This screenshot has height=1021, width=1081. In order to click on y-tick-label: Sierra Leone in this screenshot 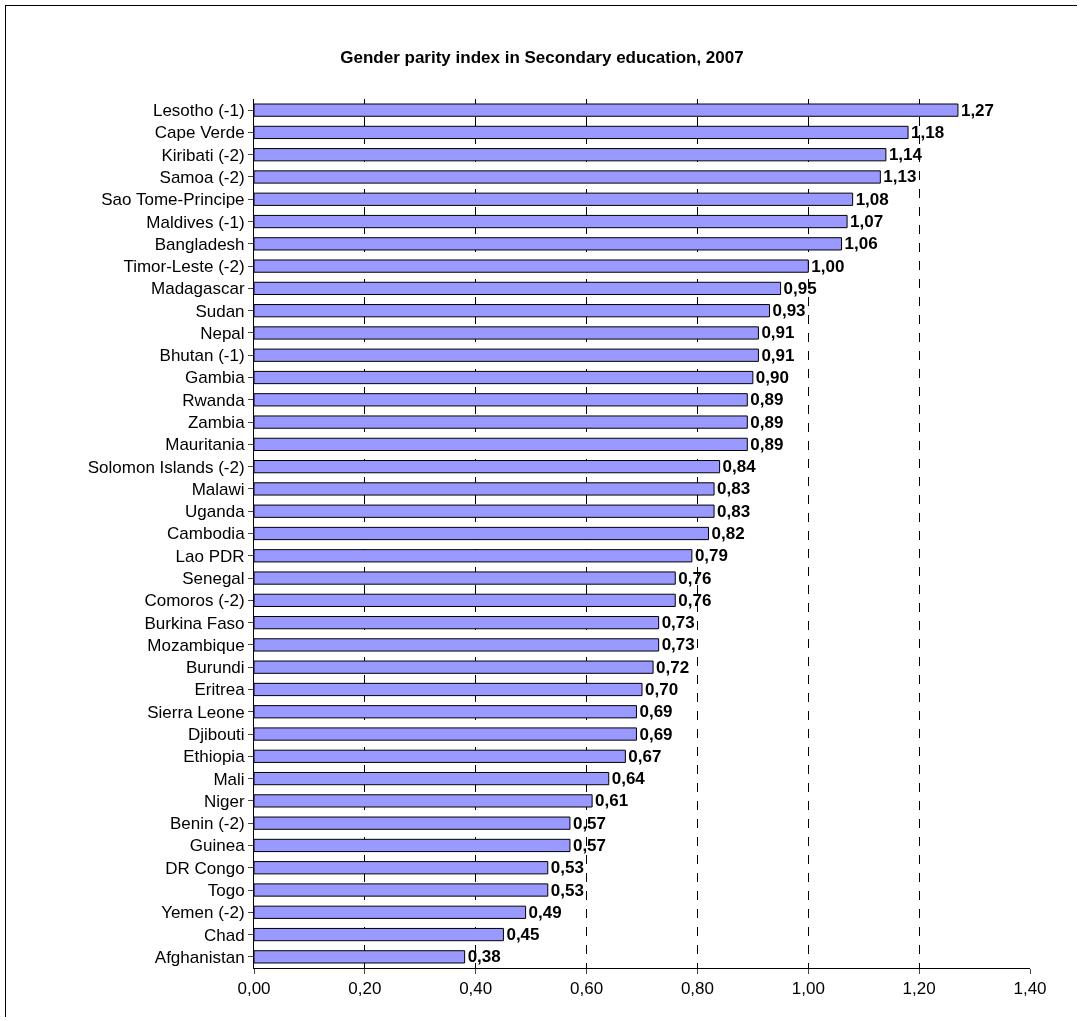, I will do `click(196, 712)`.